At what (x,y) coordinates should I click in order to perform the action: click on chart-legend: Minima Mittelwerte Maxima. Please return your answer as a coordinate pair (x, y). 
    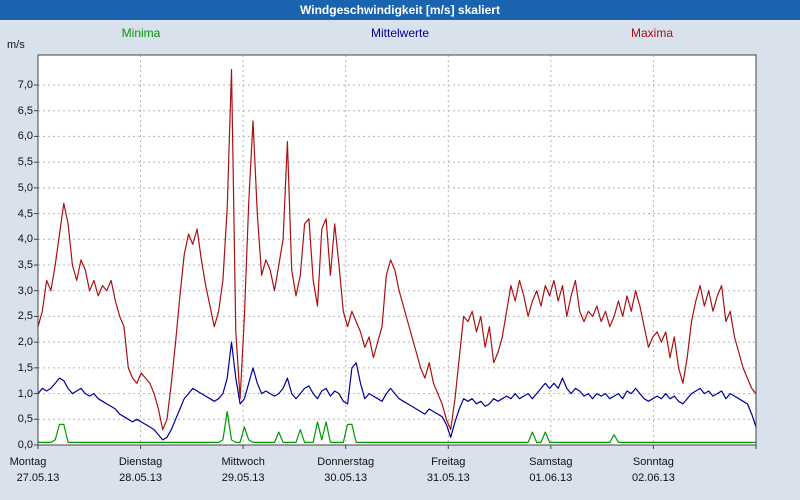
    Looking at the image, I should click on (400, 33).